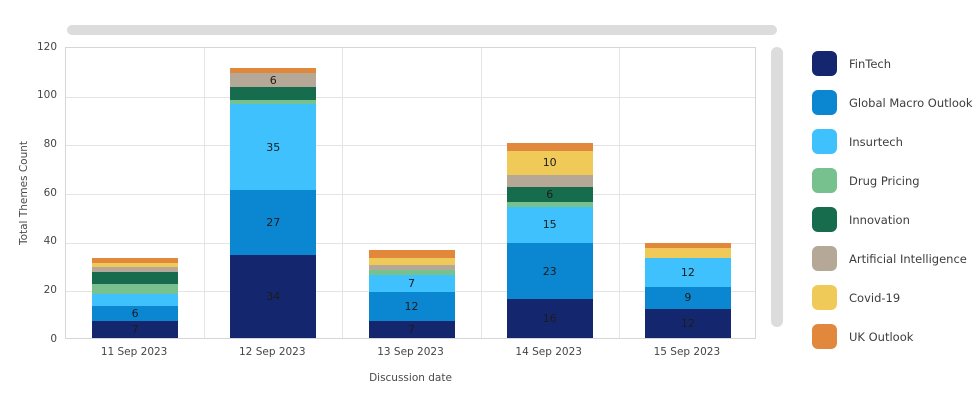  I want to click on horizontal-scrollbar-thumb, so click(422, 30).